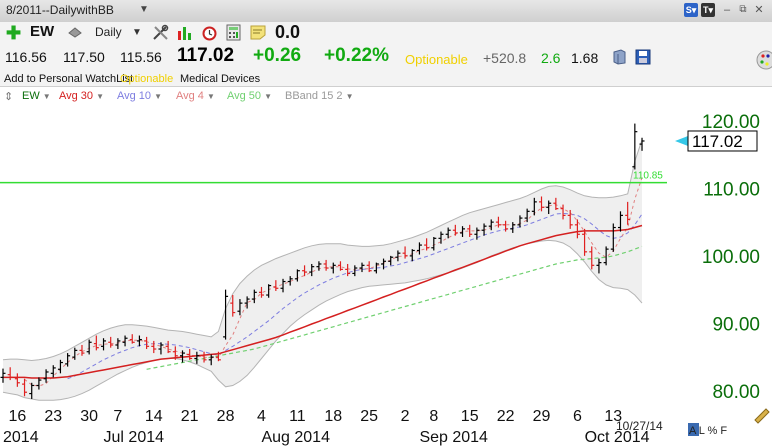 The width and height of the screenshot is (772, 447). What do you see at coordinates (762, 65) in the screenshot?
I see `palette-icon` at bounding box center [762, 65].